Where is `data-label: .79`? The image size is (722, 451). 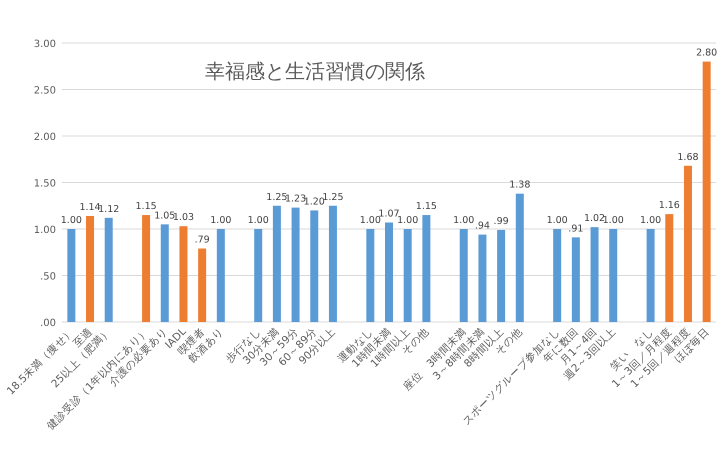
data-label: .79 is located at coordinates (202, 240).